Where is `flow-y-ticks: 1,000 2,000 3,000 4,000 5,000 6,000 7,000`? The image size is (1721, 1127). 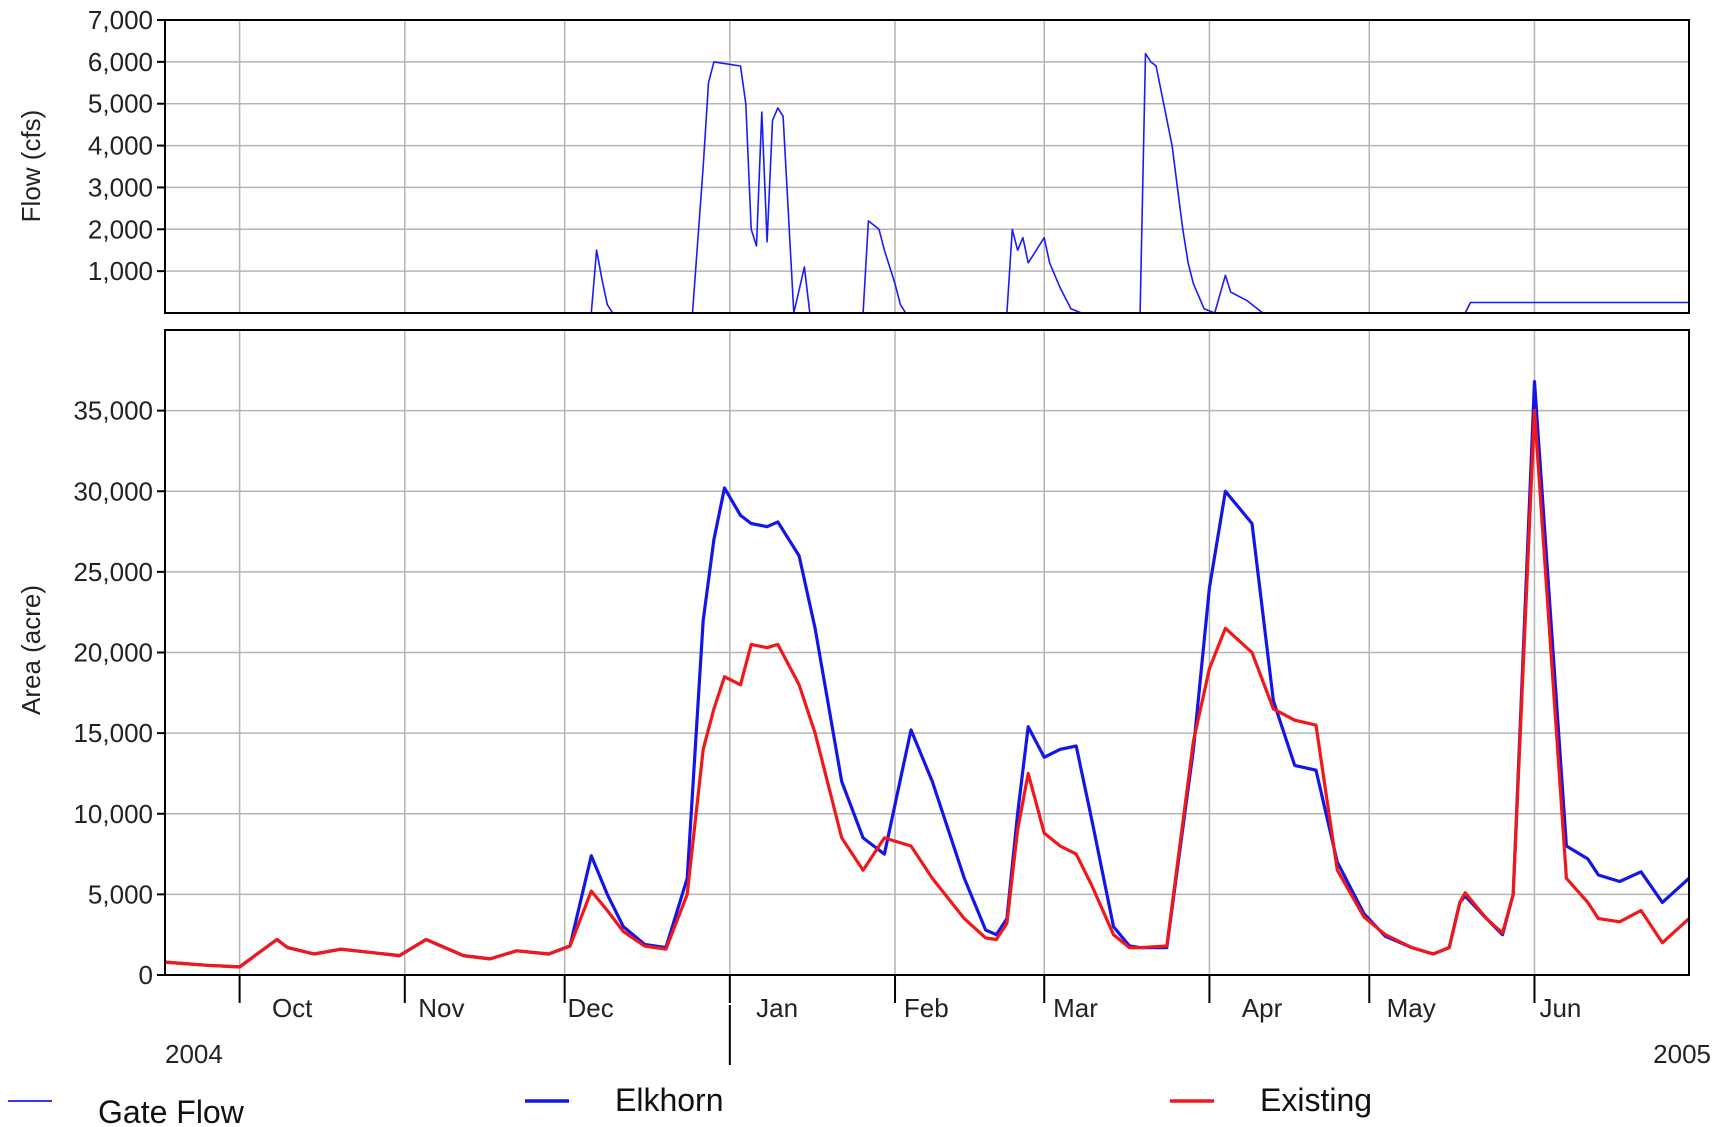
flow-y-ticks: 1,000 2,000 3,000 4,000 5,000 6,000 7,000 is located at coordinates (126, 145).